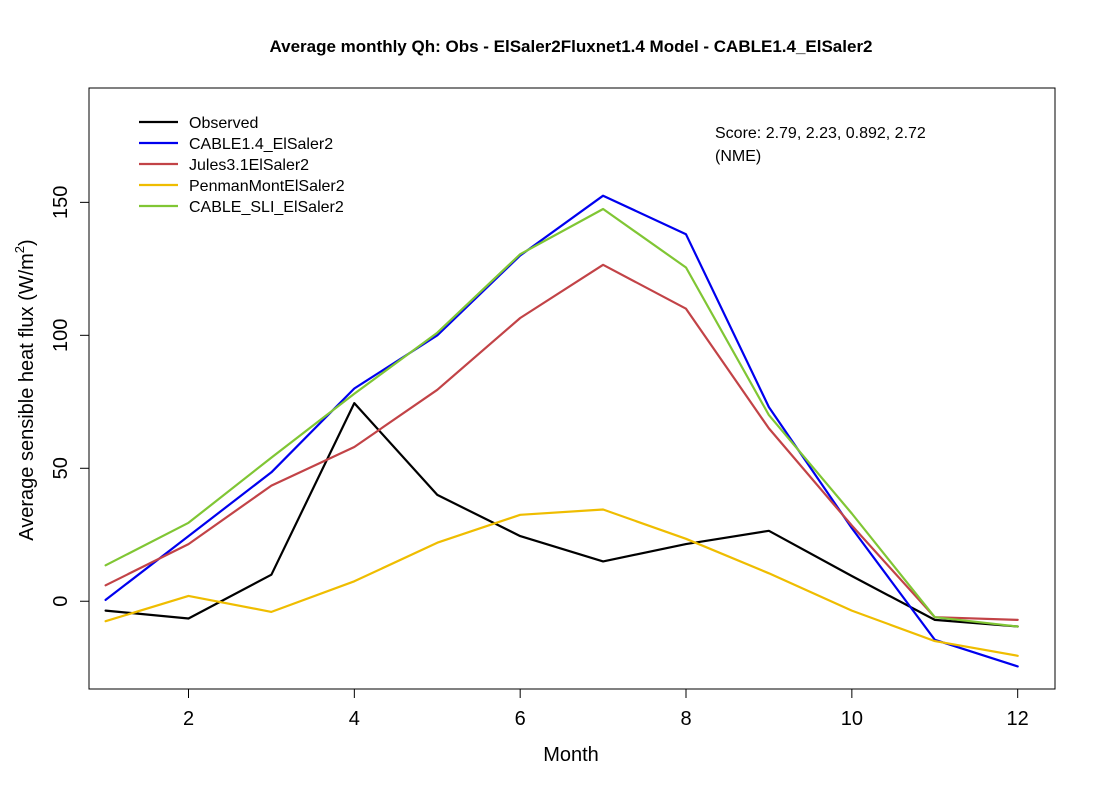 The width and height of the screenshot is (1100, 800). Describe the element at coordinates (61, 468) in the screenshot. I see `y-tick-label: 50` at that location.